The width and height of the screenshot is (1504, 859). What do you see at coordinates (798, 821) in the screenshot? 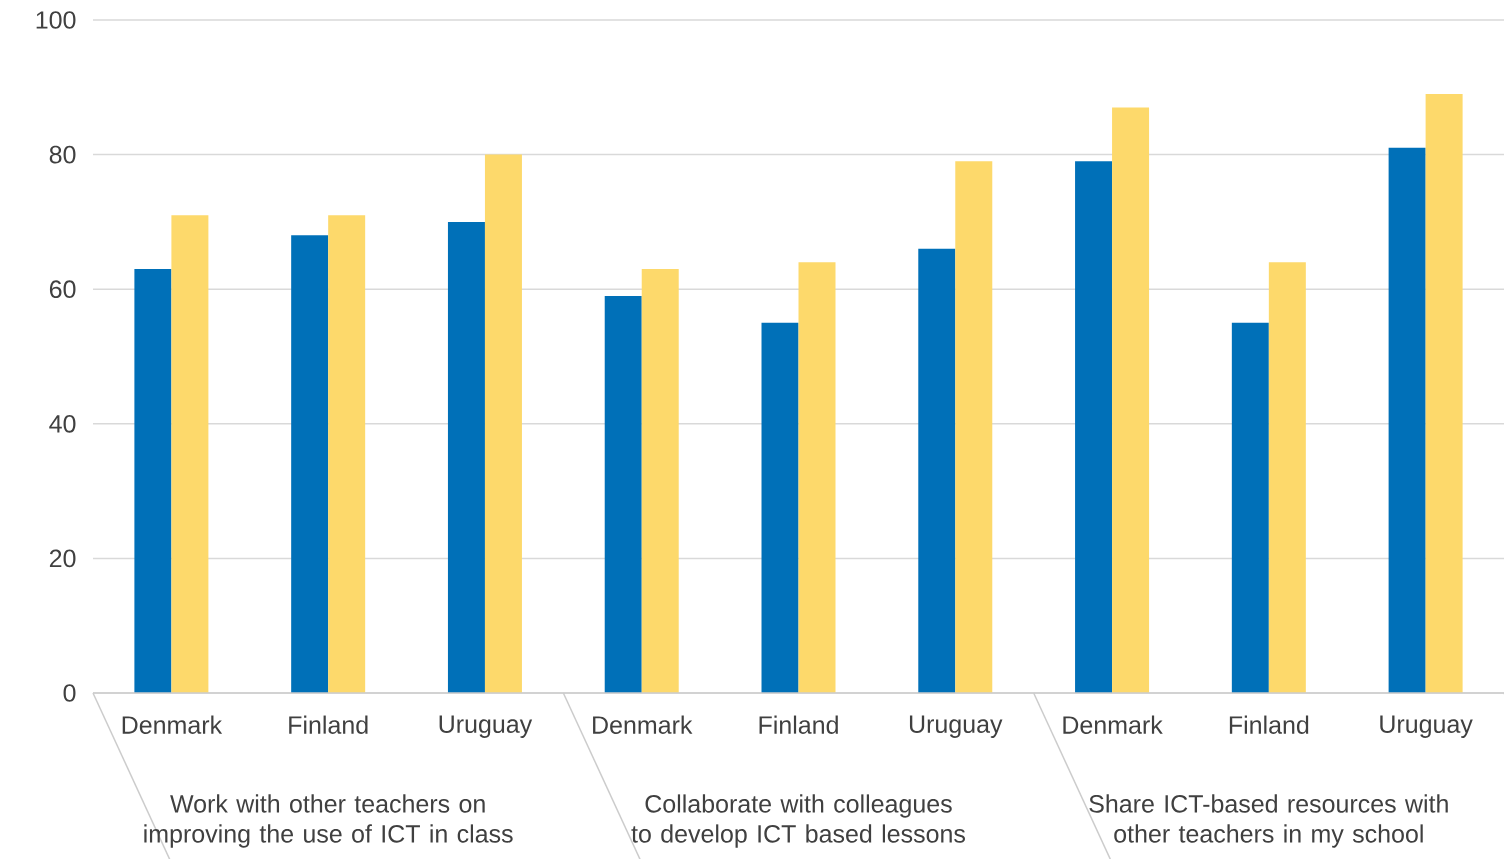
I see `text: Collaborate with colleagues to develop ICT based lessons` at bounding box center [798, 821].